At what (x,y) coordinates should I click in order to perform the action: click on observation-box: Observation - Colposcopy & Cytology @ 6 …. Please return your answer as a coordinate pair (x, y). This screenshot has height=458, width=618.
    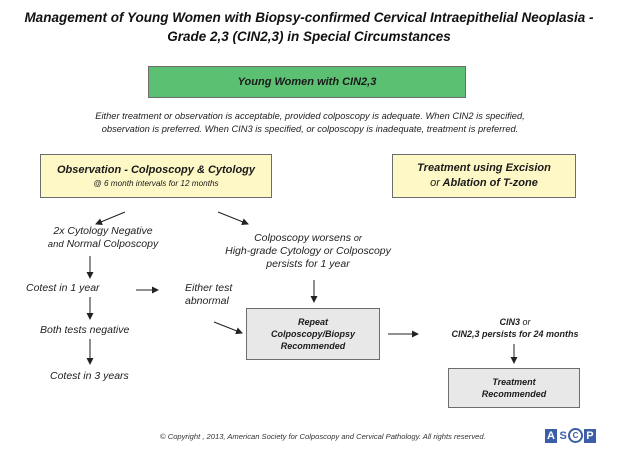
    Looking at the image, I should click on (156, 176).